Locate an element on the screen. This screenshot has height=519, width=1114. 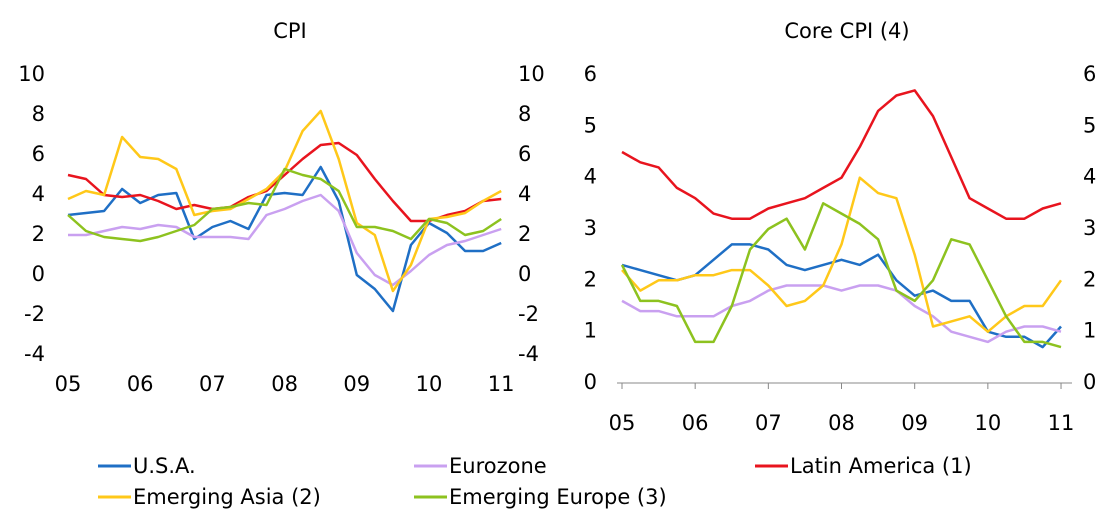
chart-title: CPI is located at coordinates (290, 31).